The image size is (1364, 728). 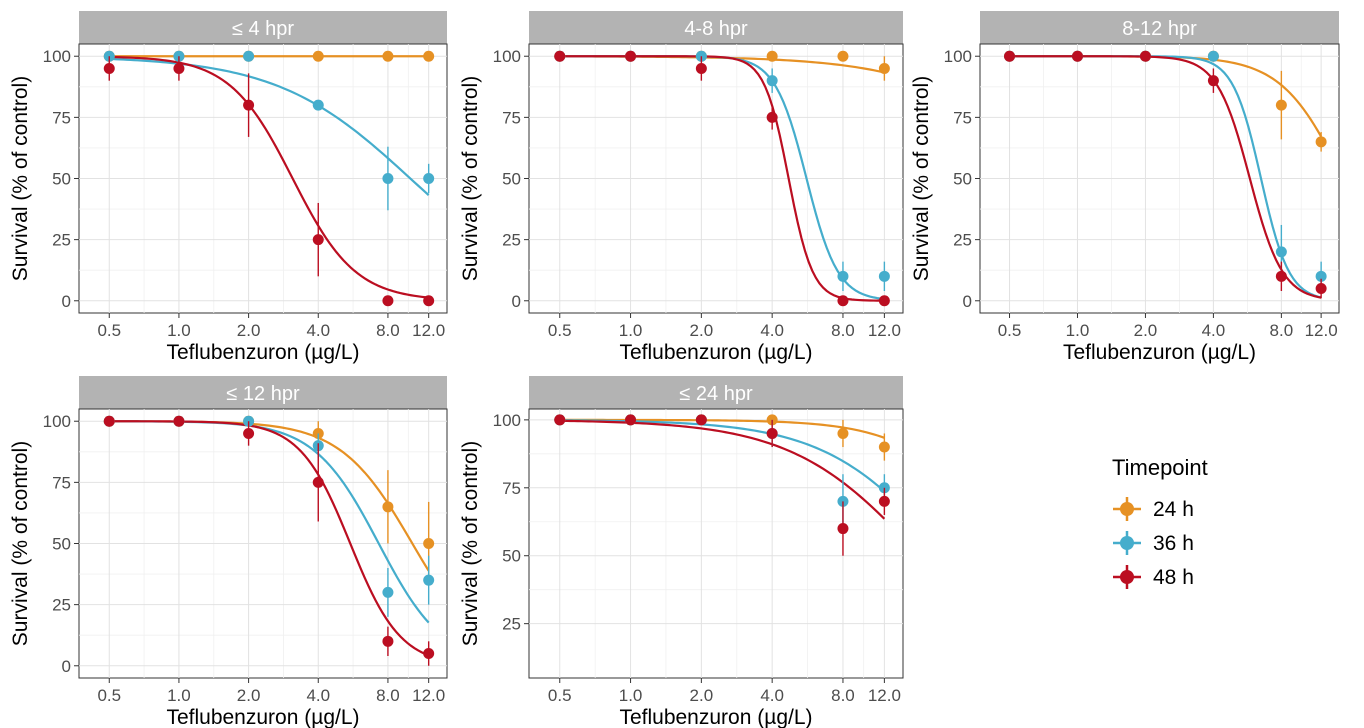 What do you see at coordinates (1173, 577) in the screenshot?
I see `legend-label-48h: 48 h` at bounding box center [1173, 577].